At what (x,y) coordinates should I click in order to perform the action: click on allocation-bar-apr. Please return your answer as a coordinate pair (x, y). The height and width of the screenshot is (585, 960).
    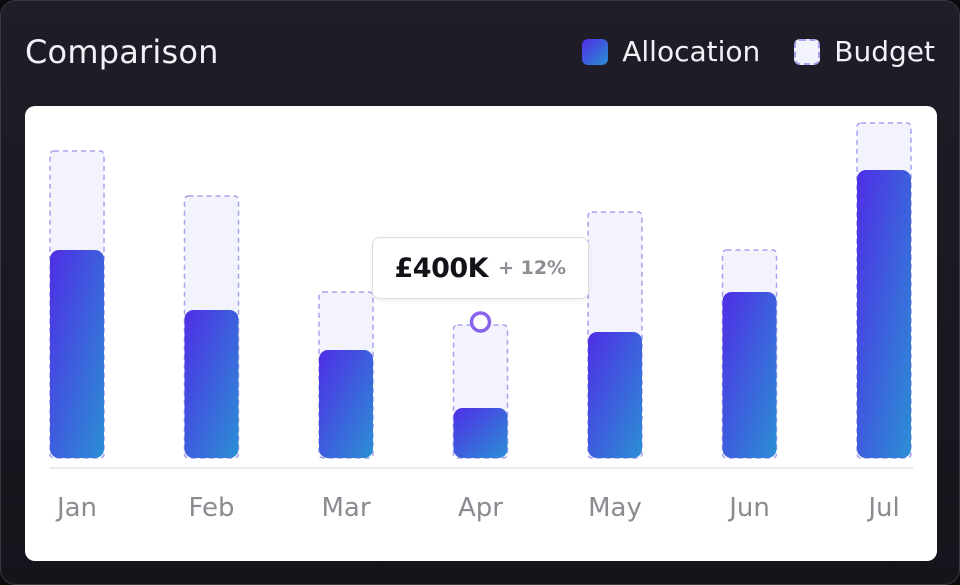
    Looking at the image, I should click on (480, 433).